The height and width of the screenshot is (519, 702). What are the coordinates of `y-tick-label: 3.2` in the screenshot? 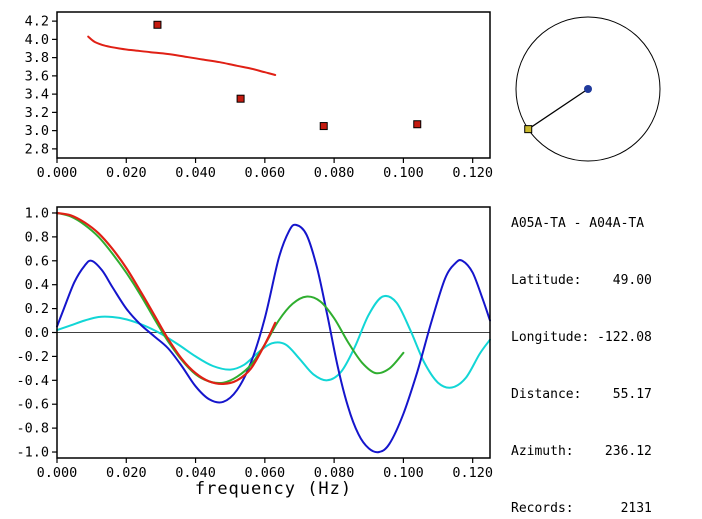 It's located at (37, 113).